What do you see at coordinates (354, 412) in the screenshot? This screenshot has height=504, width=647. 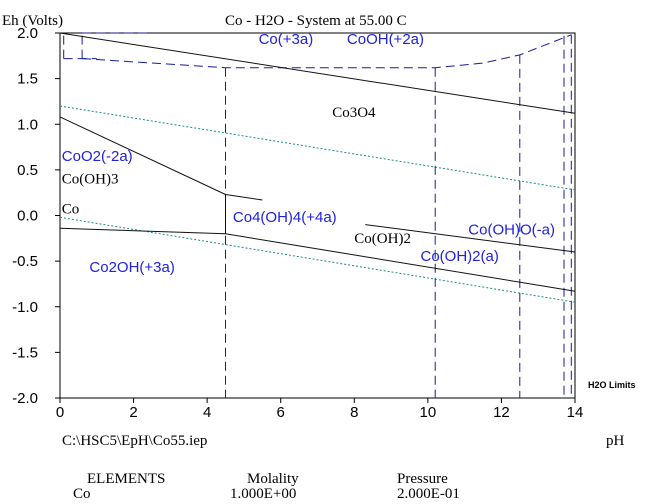 I see `x-tick-label-4: 8` at bounding box center [354, 412].